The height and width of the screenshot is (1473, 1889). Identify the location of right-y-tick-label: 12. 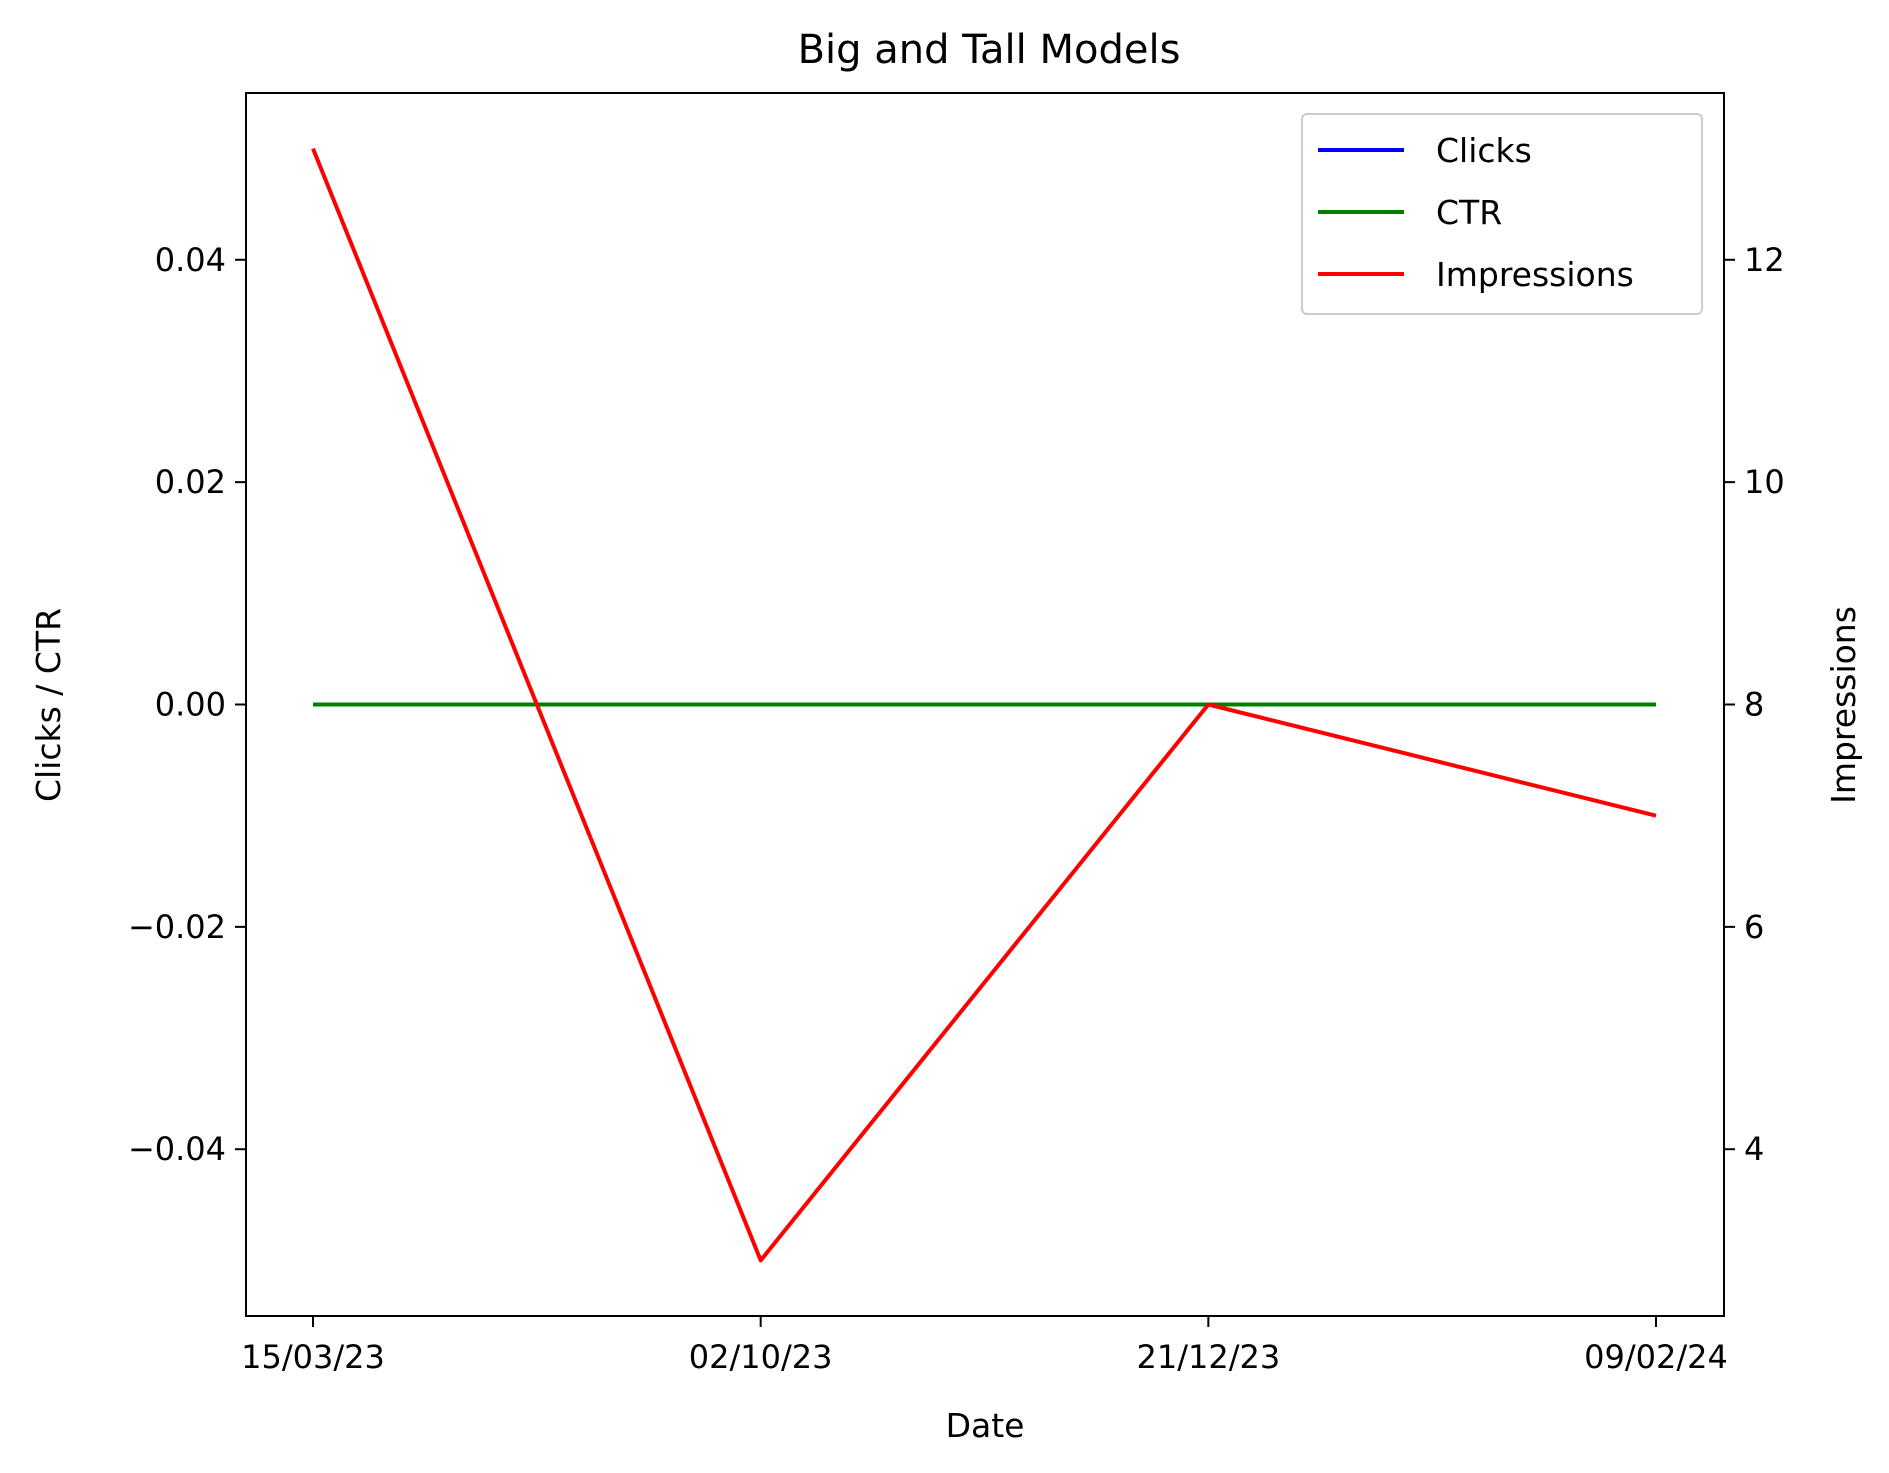
(1764, 260).